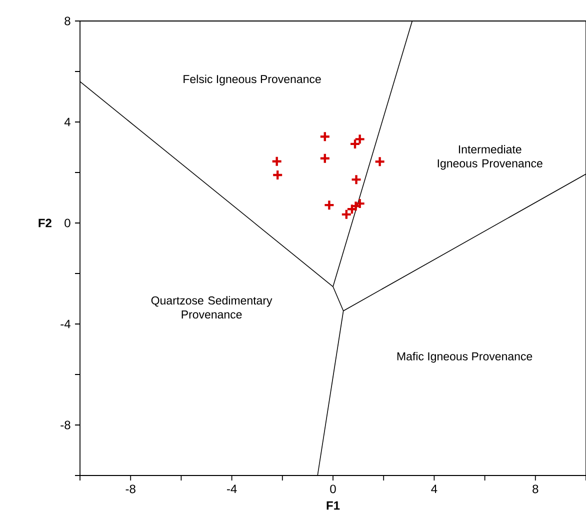 This screenshot has height=531, width=586. I want to click on y-tick-label: 0, so click(67, 223).